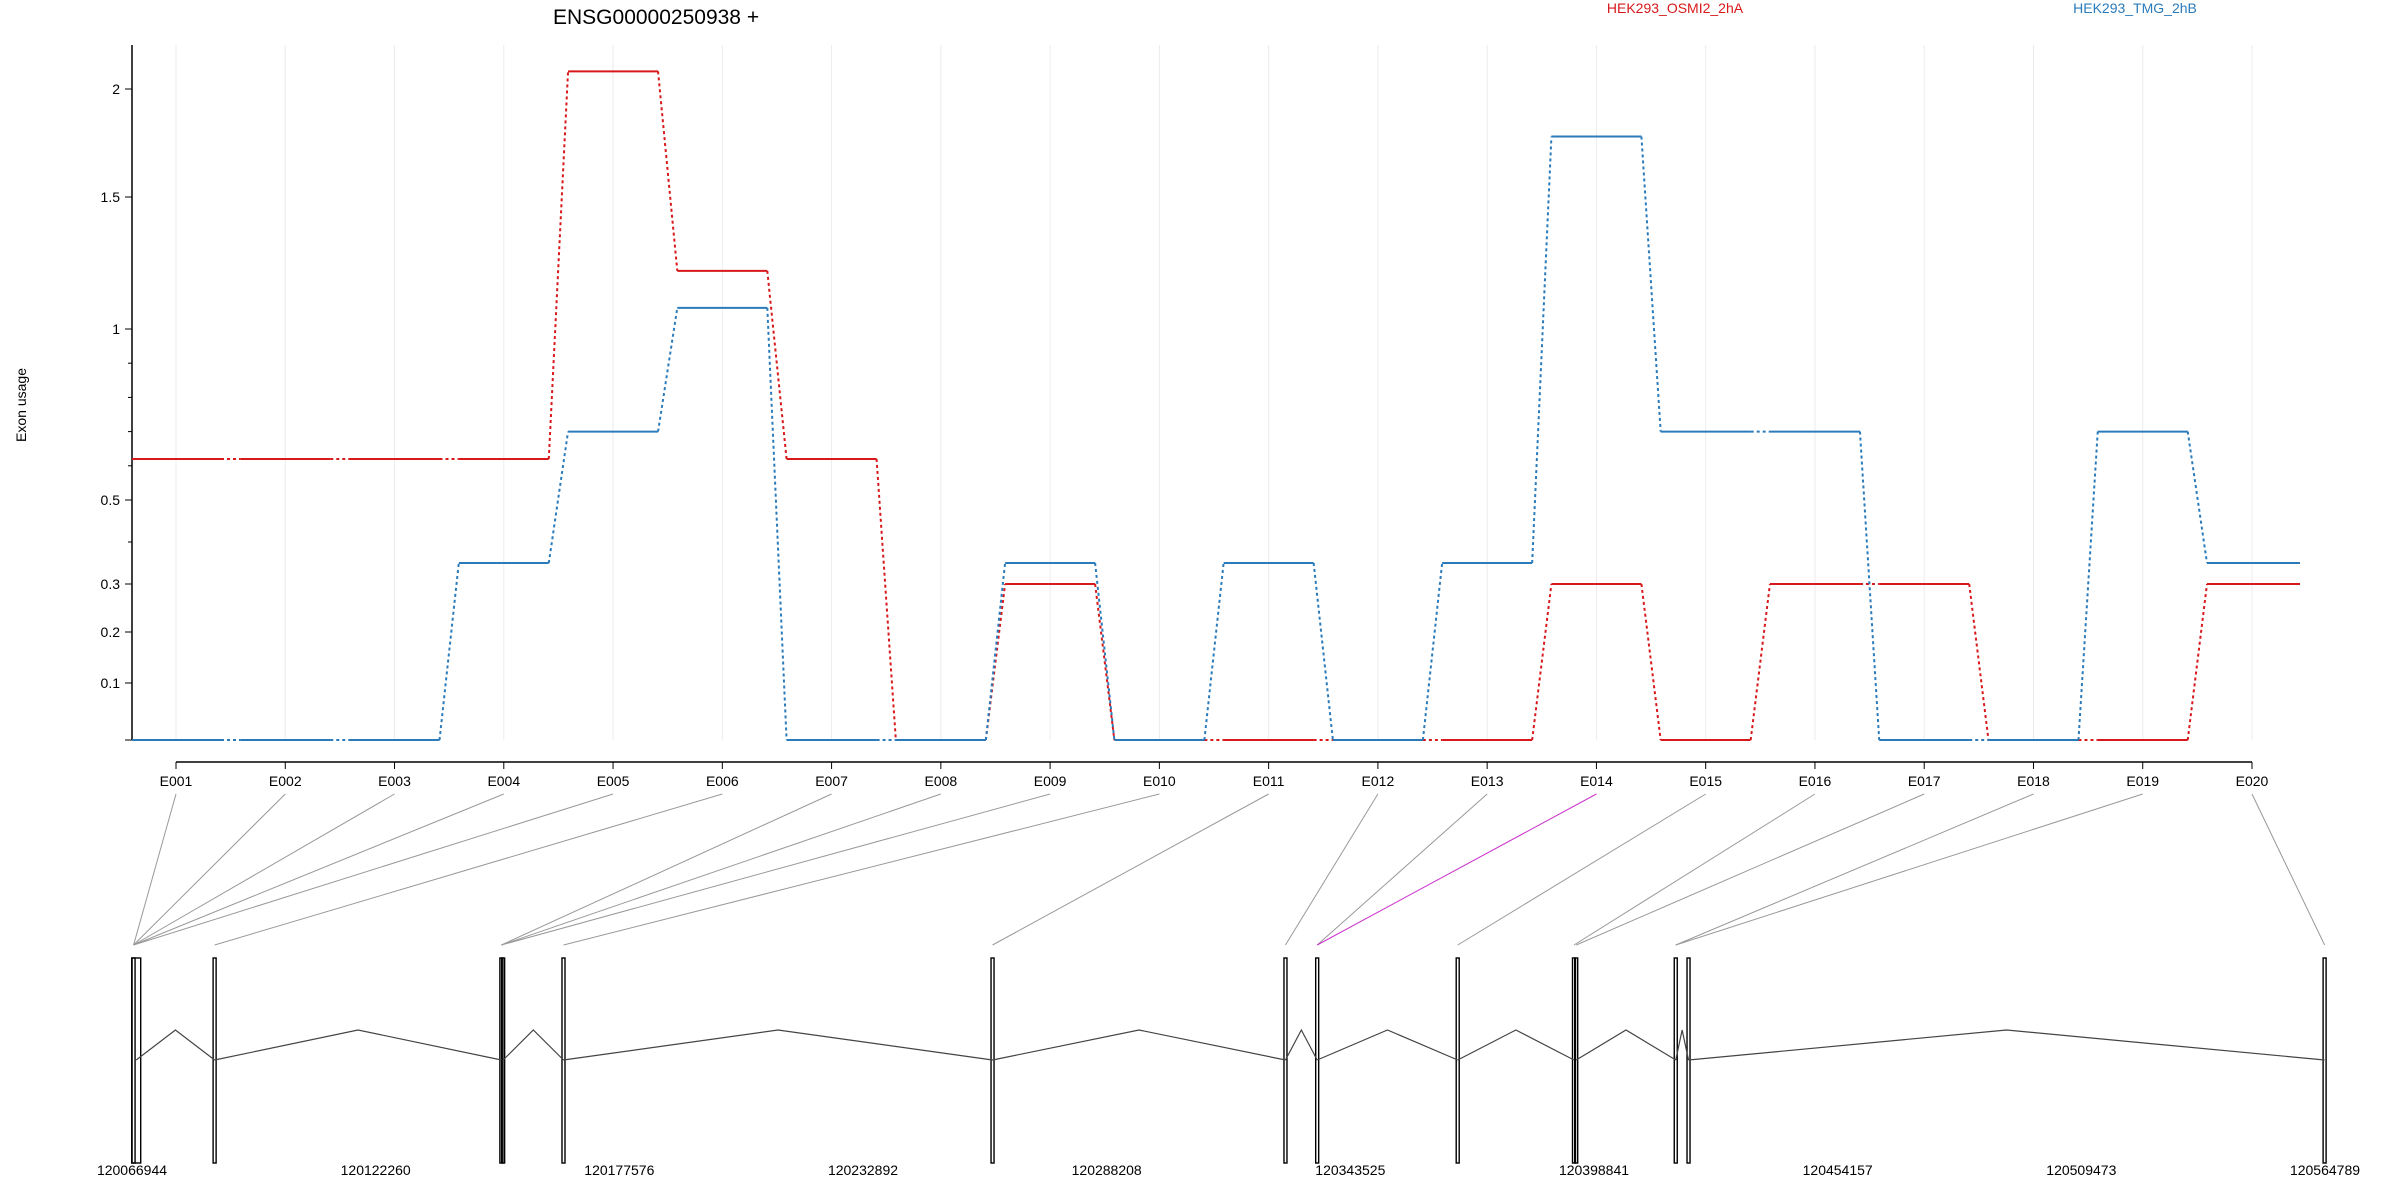 Image resolution: width=2400 pixels, height=1200 pixels. Describe the element at coordinates (2252, 781) in the screenshot. I see `x-tick-label: E020` at that location.